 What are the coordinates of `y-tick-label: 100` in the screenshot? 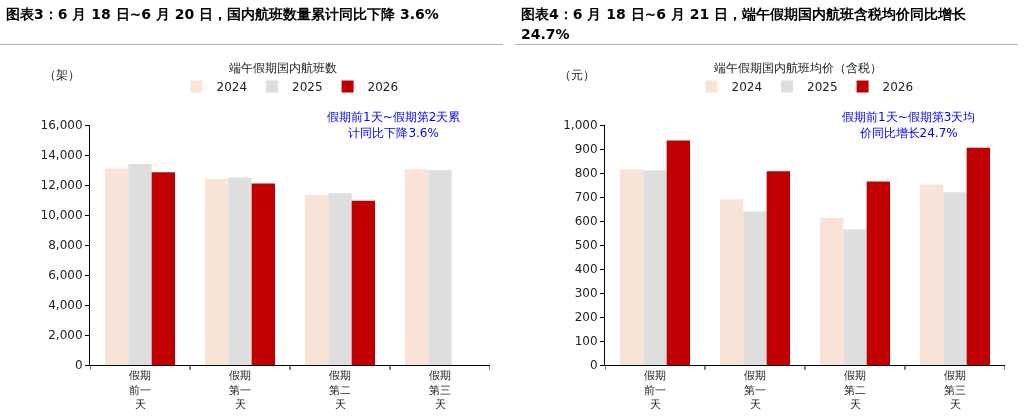 It's located at (586, 341).